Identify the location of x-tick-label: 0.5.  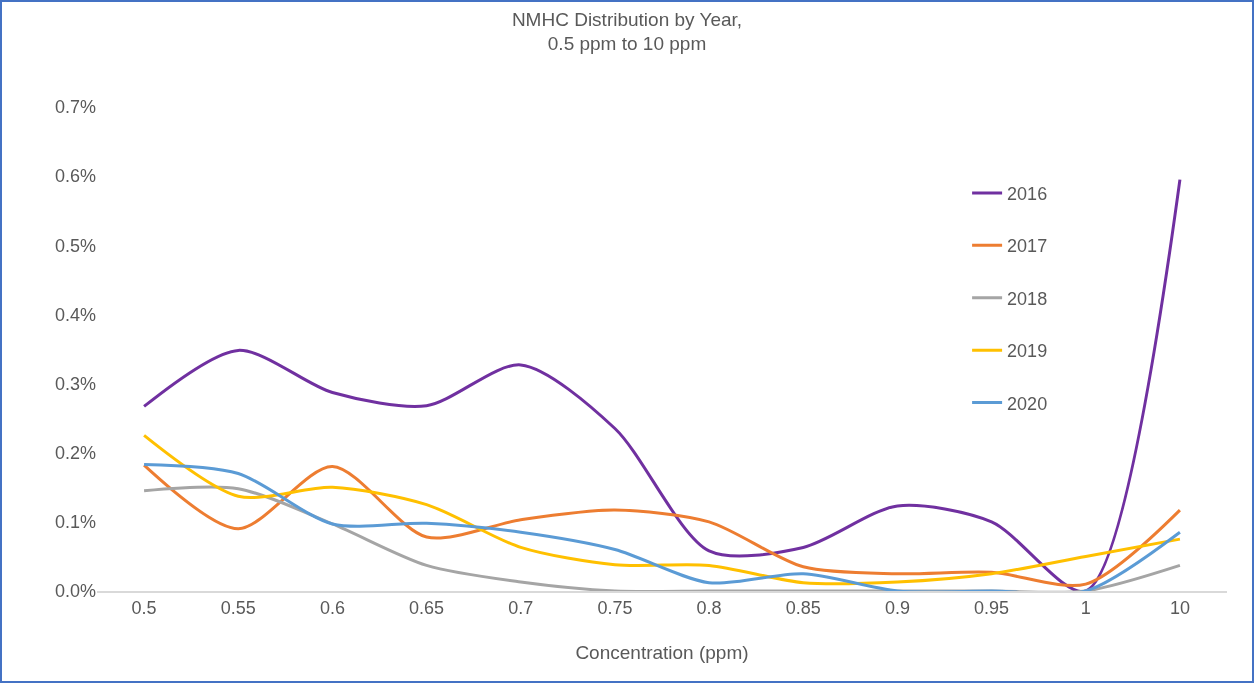
(144, 608).